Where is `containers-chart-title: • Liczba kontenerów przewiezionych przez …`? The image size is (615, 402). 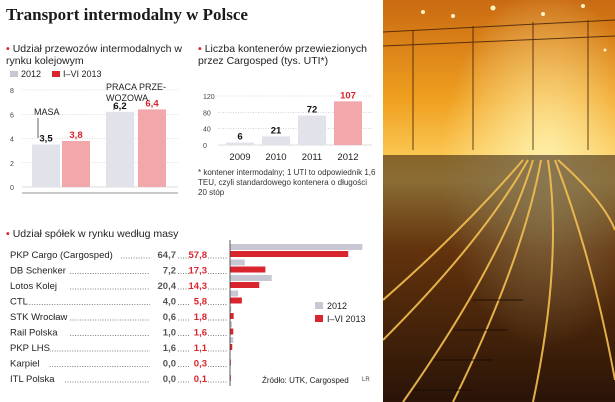
containers-chart-title: • Liczba kontenerów przewiezionych przez … is located at coordinates (282, 55).